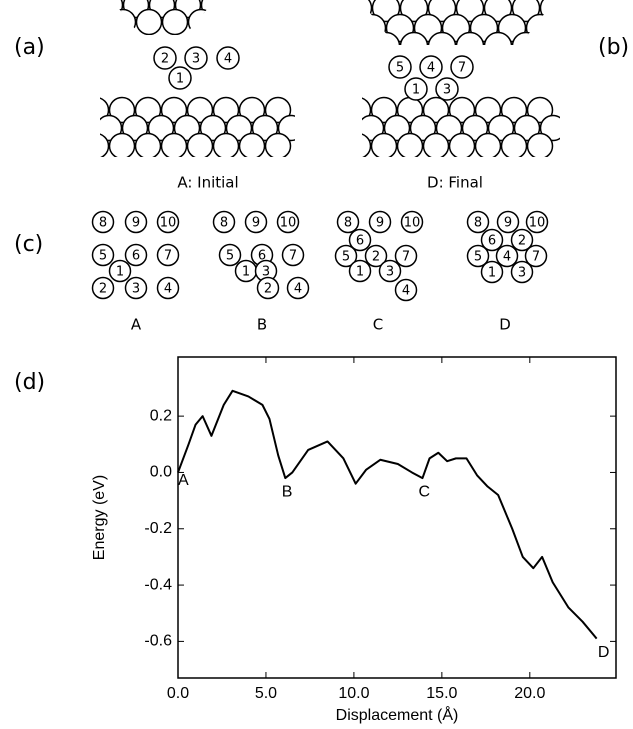 The image size is (633, 729). What do you see at coordinates (28, 244) in the screenshot?
I see `panel-label: (c)` at bounding box center [28, 244].